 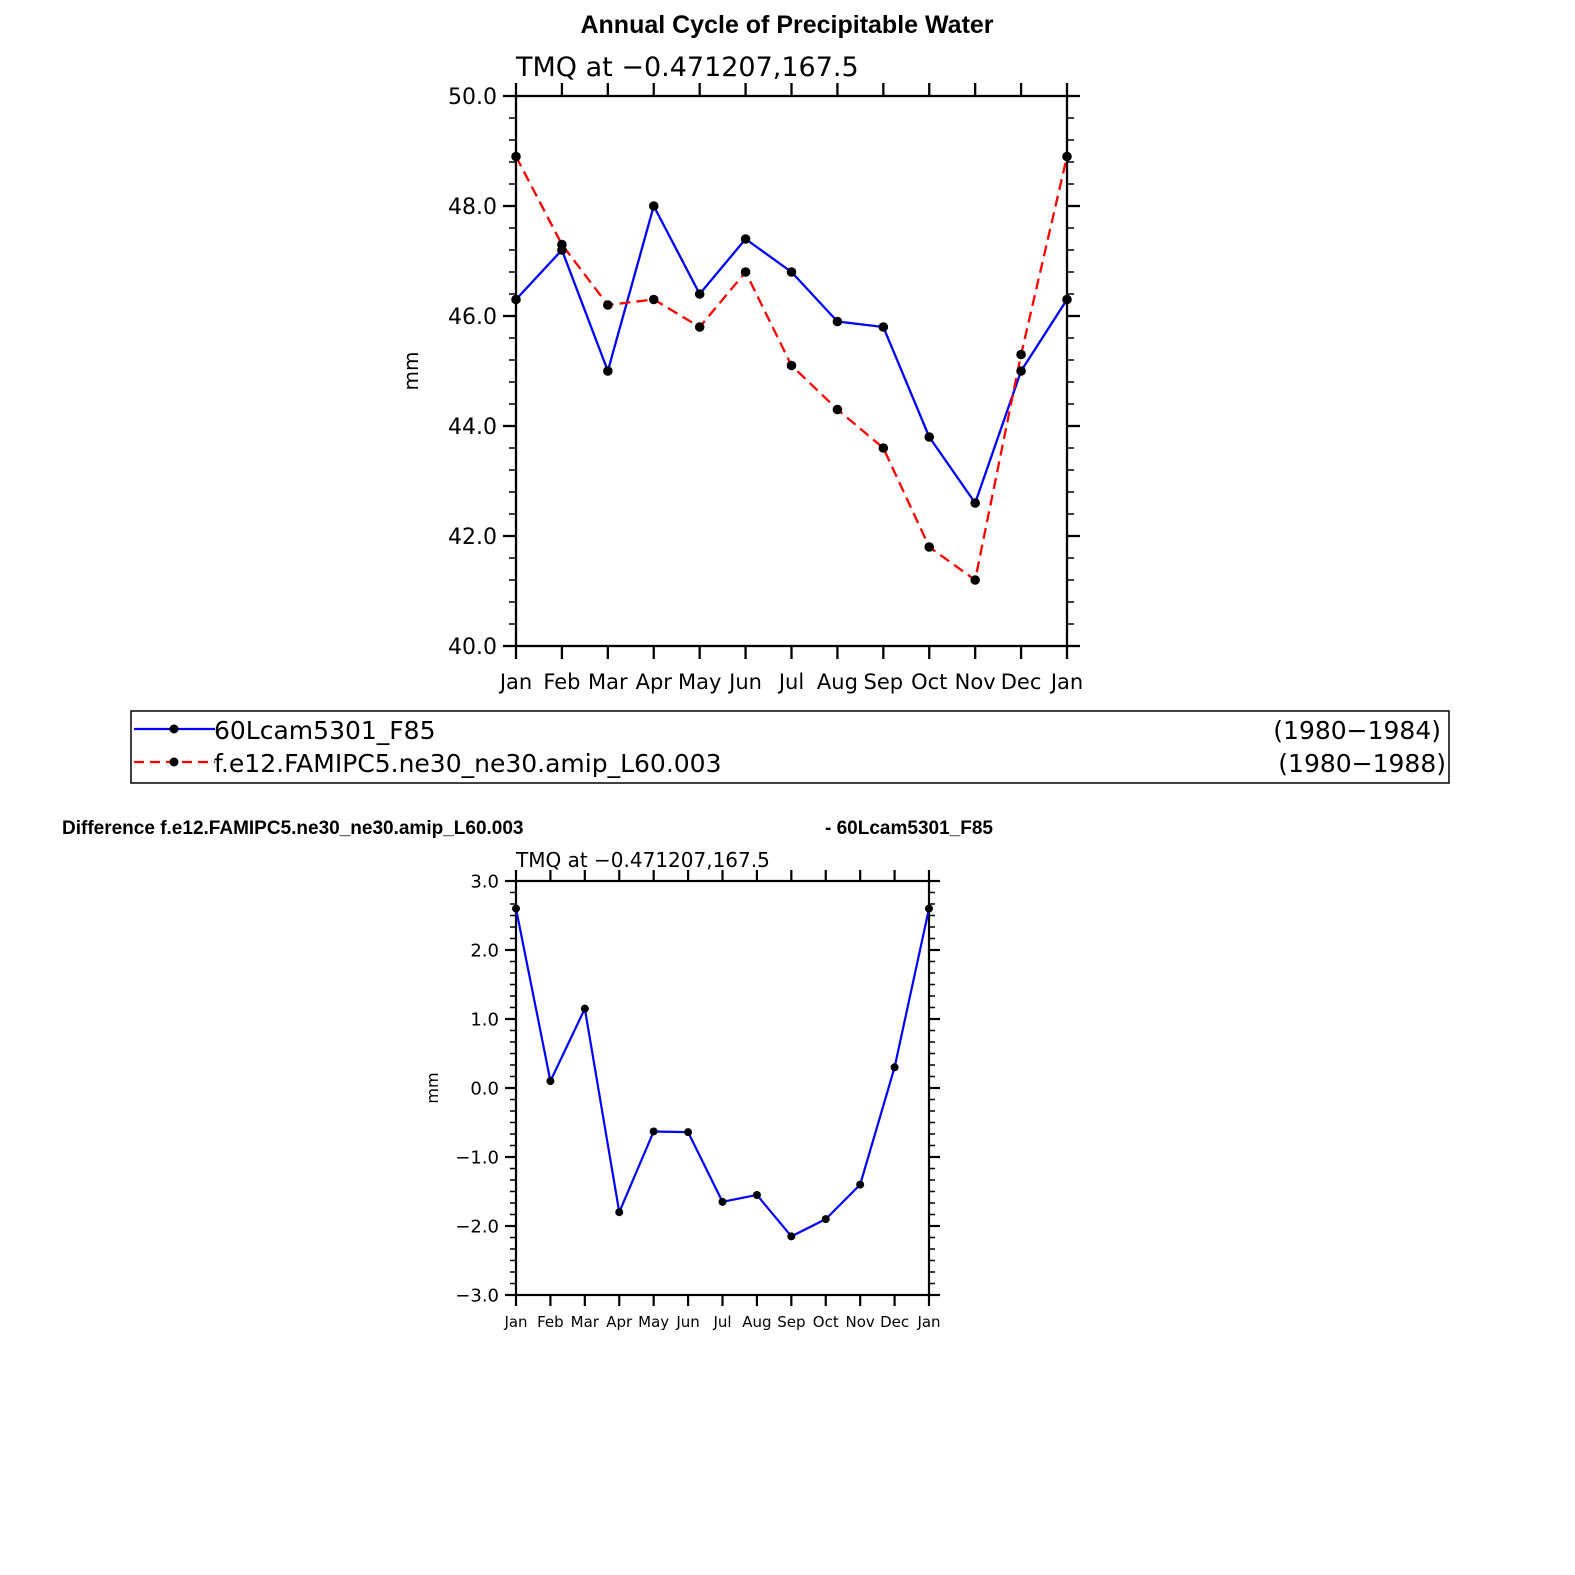 I want to click on y-tick-label: 0.0, so click(x=484, y=1088).